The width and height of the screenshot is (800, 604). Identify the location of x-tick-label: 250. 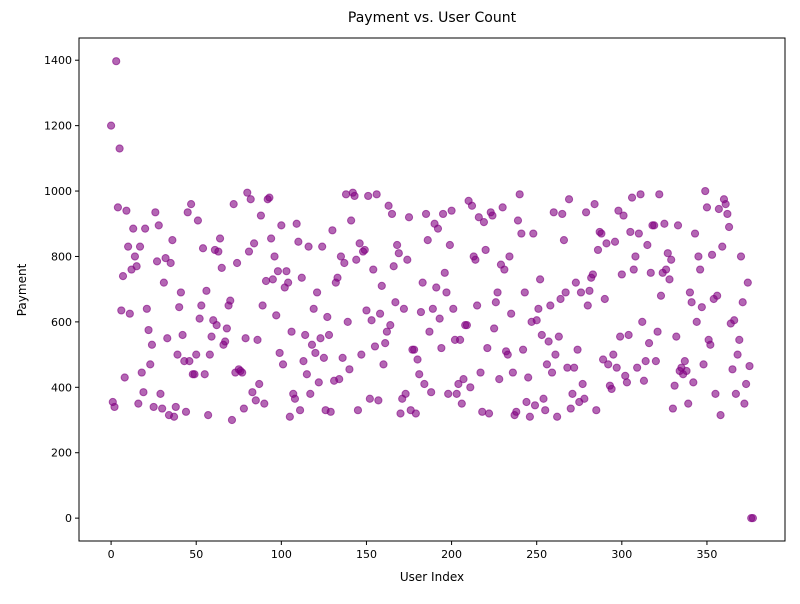
(536, 554).